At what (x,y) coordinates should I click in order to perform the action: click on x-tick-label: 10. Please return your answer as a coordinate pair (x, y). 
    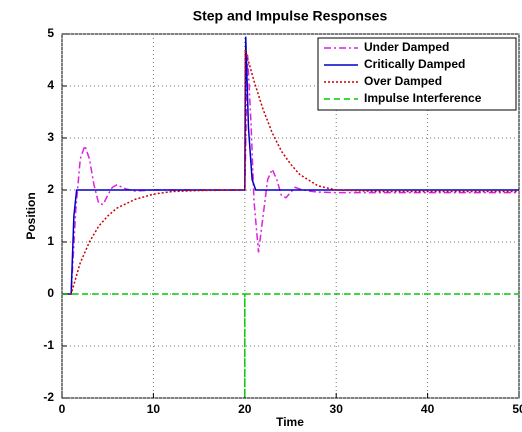
    Looking at the image, I should click on (154, 409).